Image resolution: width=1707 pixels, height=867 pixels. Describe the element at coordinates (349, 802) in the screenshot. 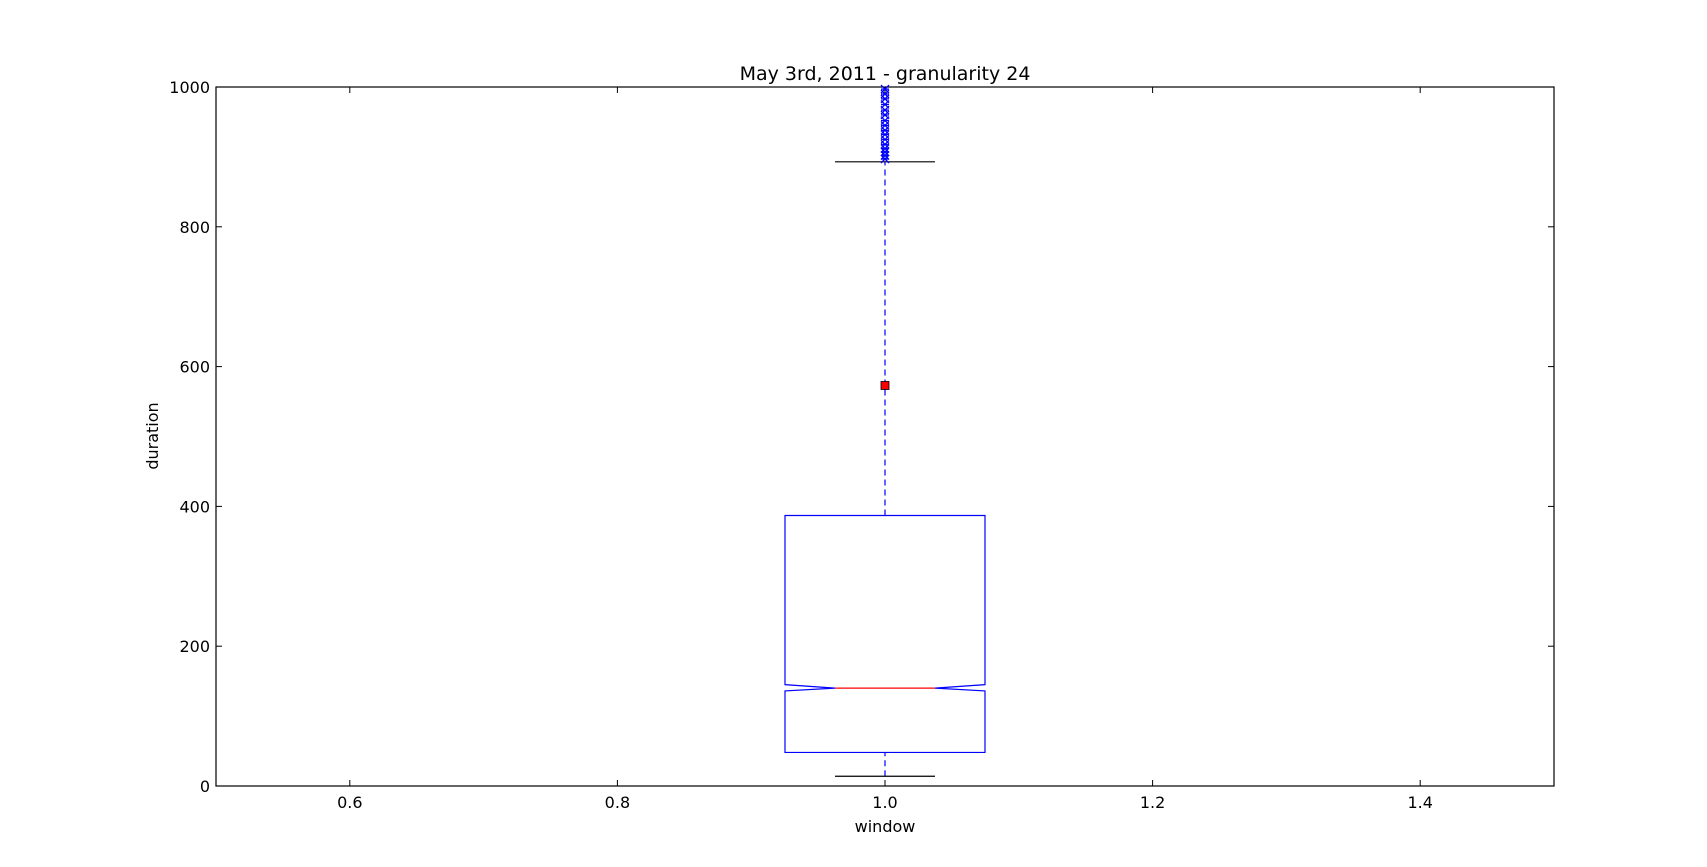

I see `x-tick-label: 0.6` at that location.